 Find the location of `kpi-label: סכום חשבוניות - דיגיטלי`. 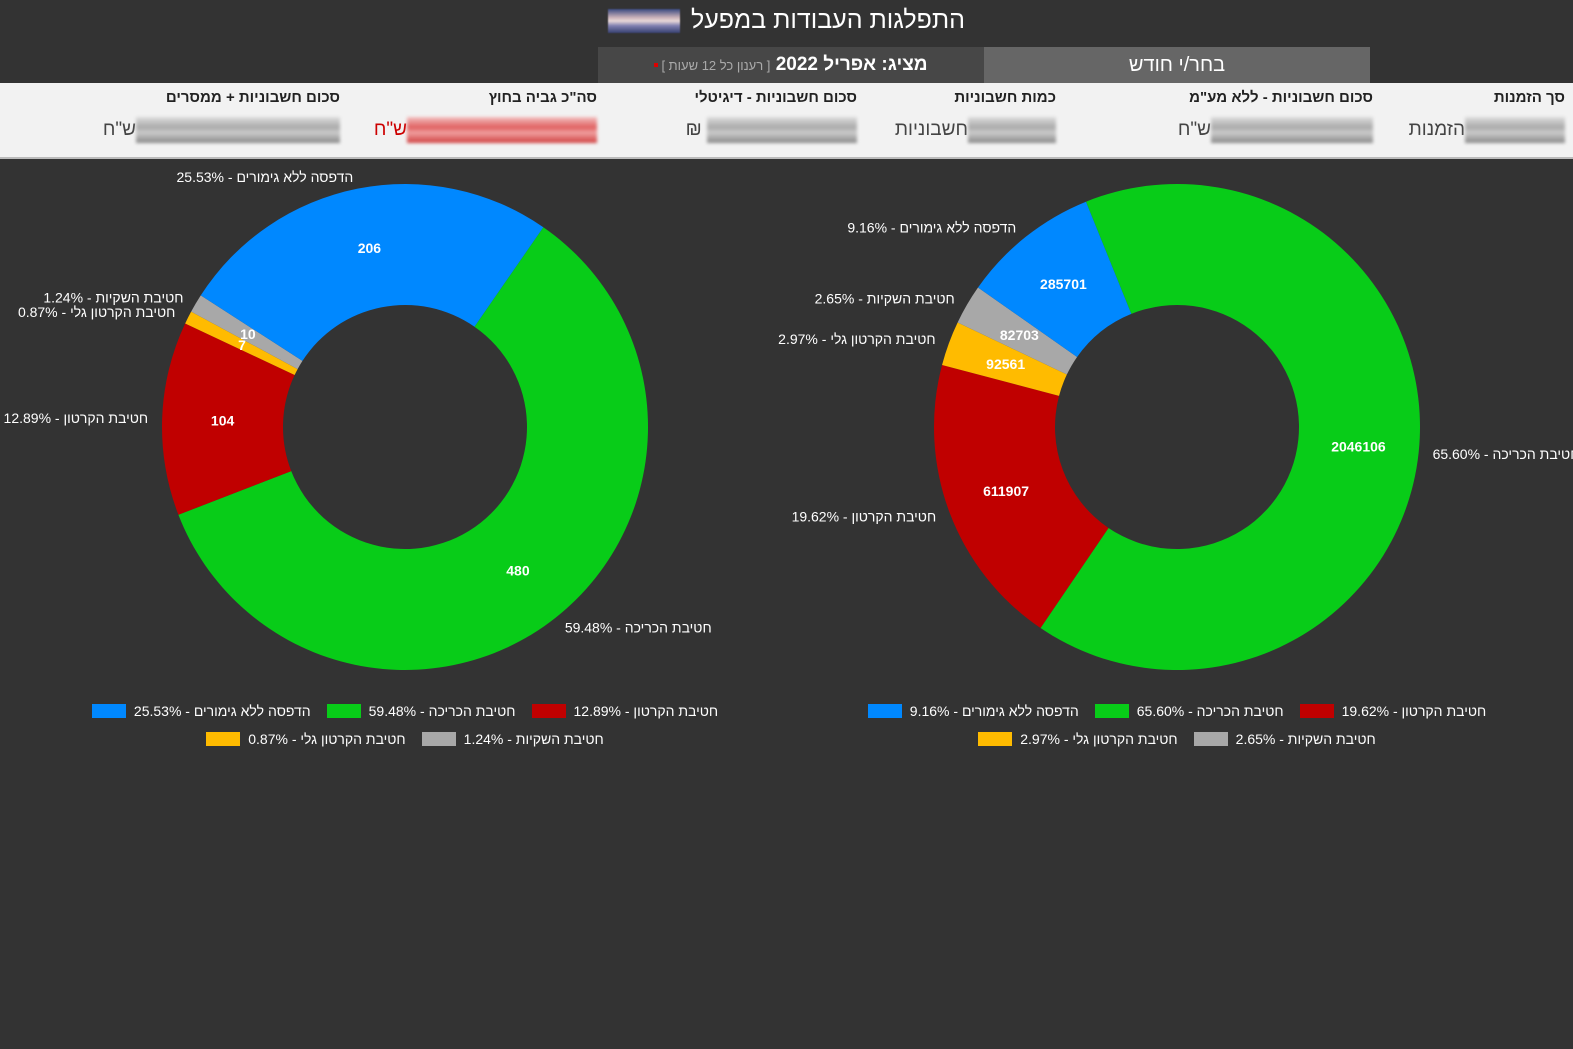

kpi-label: סכום חשבוניות - דיגיטלי is located at coordinates (775, 97).